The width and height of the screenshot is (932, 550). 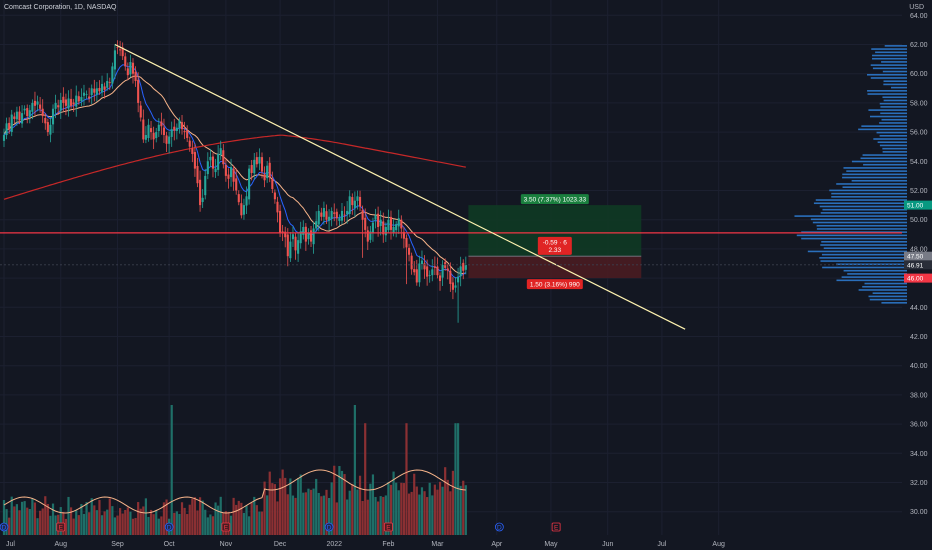 I want to click on interval: 1D, so click(x=78, y=7).